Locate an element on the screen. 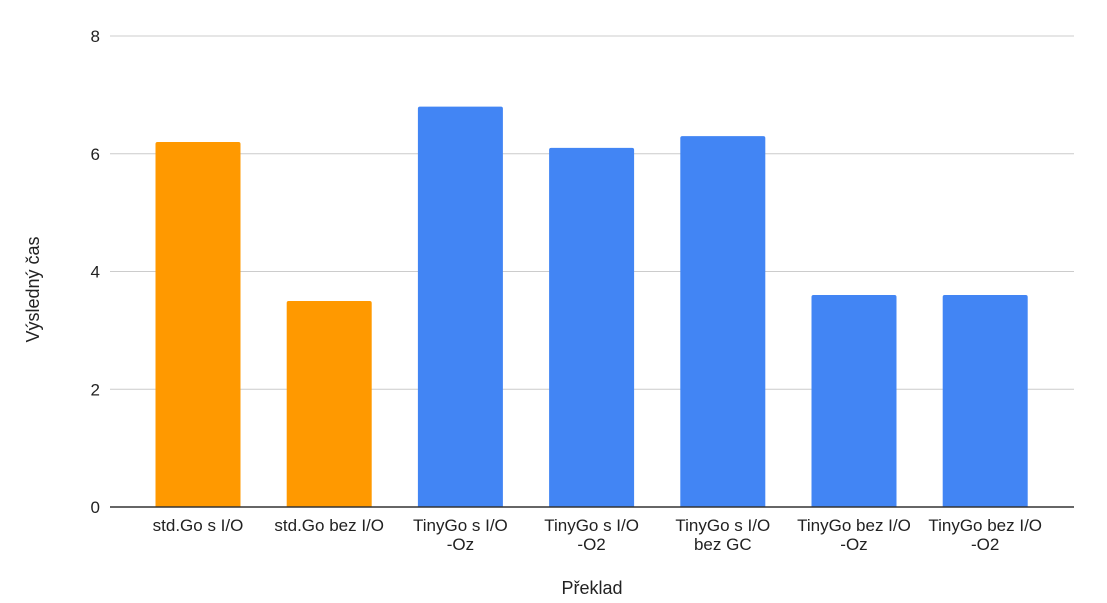  y-axis-title: Výsledný čas is located at coordinates (33, 289).